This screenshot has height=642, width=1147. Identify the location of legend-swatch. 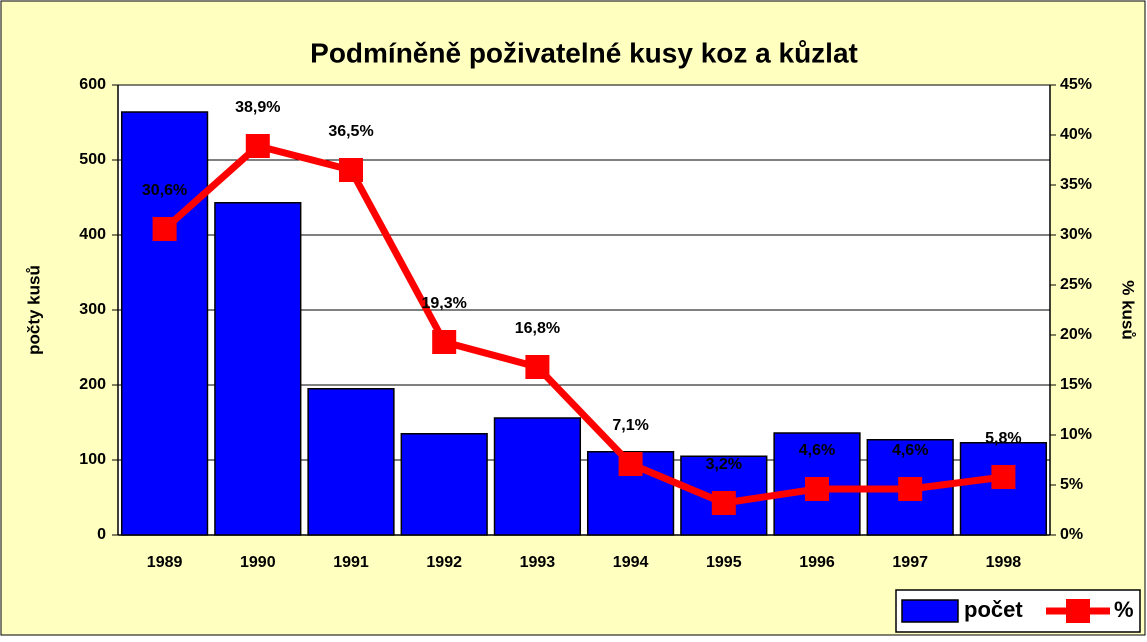
(930, 611).